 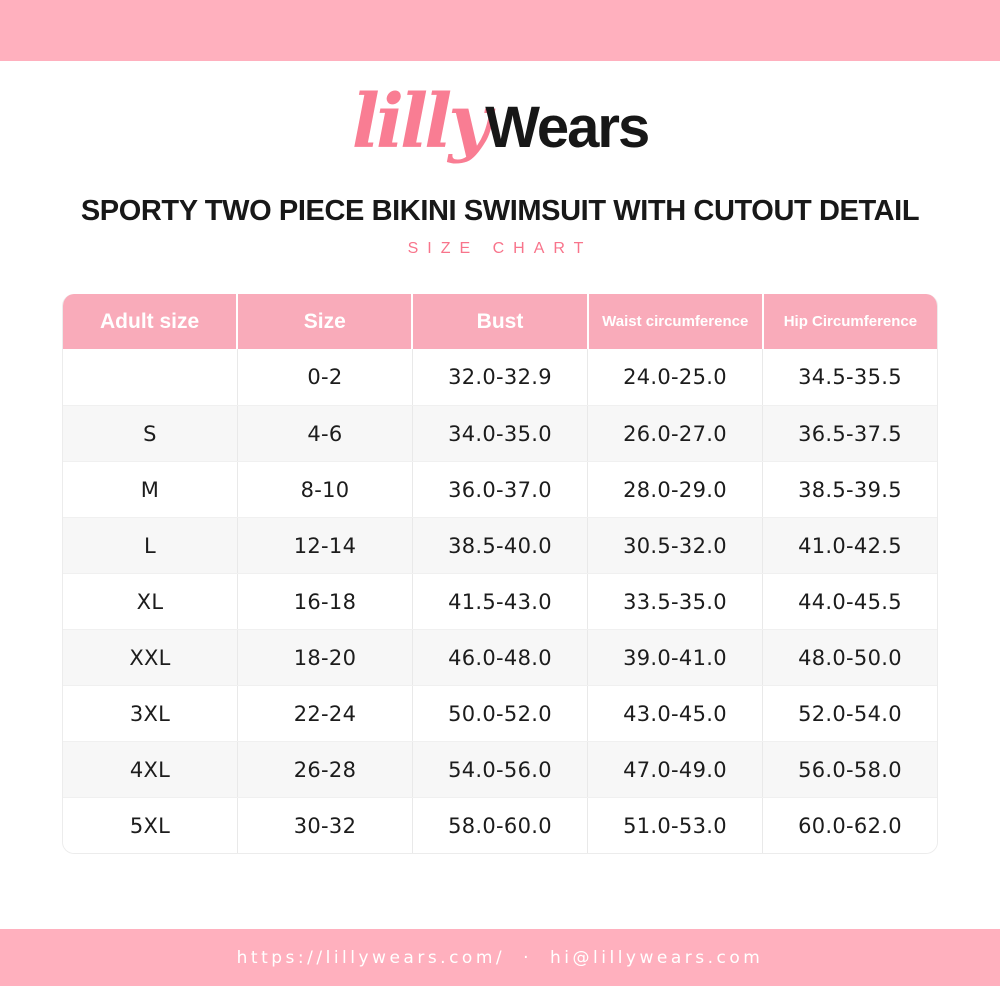 I want to click on table-cell: 34.0-35.0, so click(x=499, y=433).